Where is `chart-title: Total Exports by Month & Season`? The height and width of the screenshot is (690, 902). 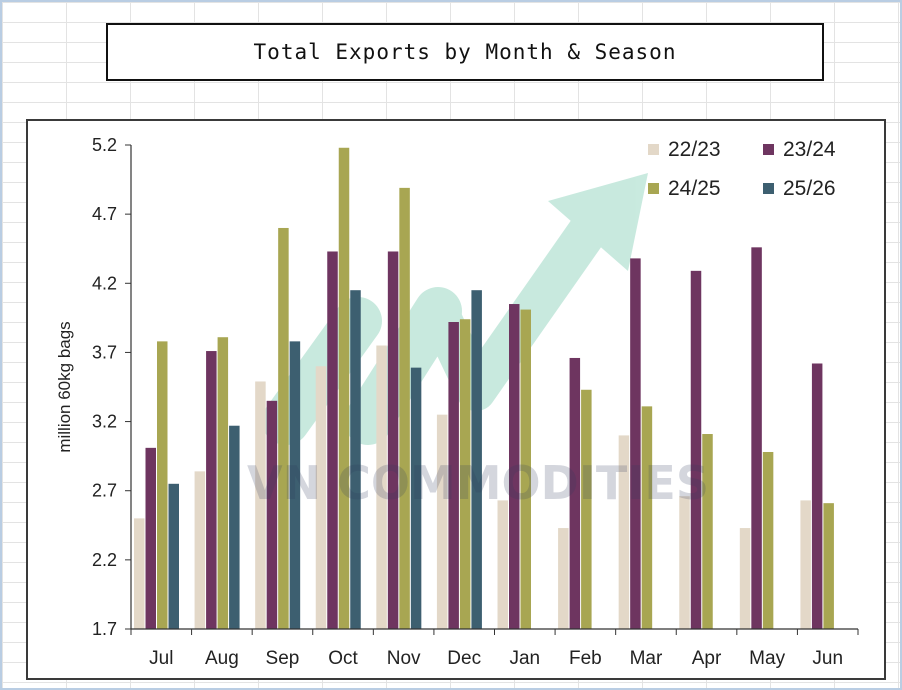
chart-title: Total Exports by Month & Season is located at coordinates (465, 52).